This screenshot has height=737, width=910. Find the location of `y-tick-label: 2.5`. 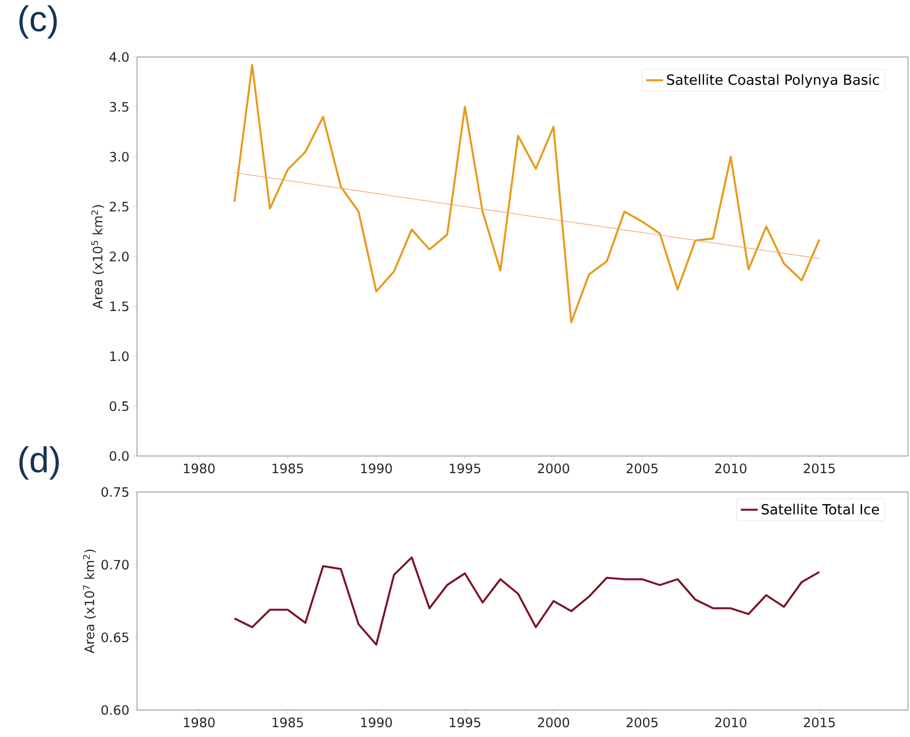

y-tick-label: 2.5 is located at coordinates (119, 207).